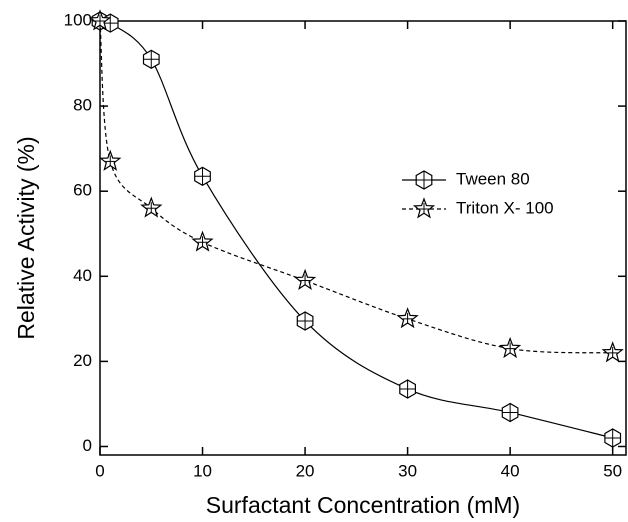 This screenshot has width=628, height=522. Describe the element at coordinates (82, 360) in the screenshot. I see `y-tick-label: 20` at that location.